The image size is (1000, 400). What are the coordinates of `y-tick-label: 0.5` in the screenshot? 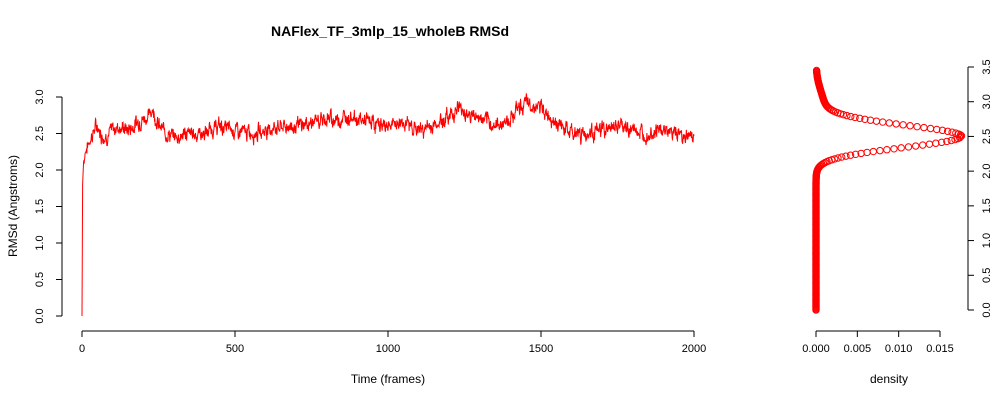 It's located at (40, 279).